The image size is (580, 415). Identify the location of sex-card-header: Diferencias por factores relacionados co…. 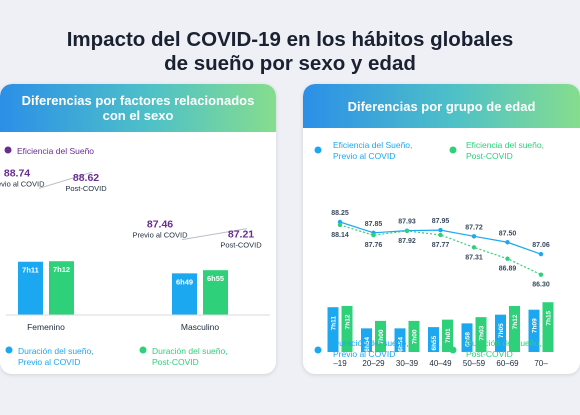
(138, 108).